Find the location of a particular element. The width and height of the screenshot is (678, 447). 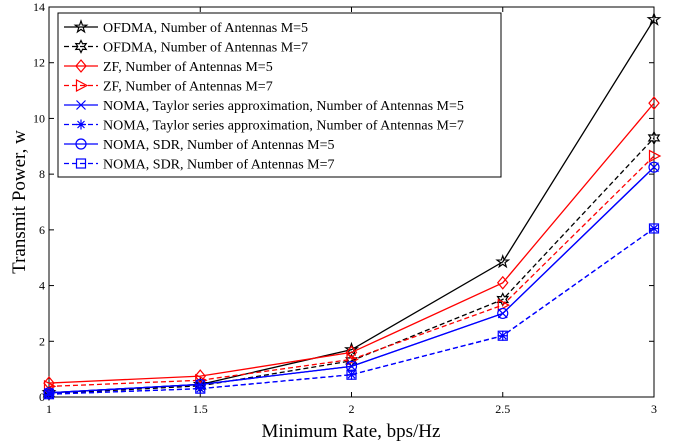

x-tick-label: 1 is located at coordinates (49, 409).